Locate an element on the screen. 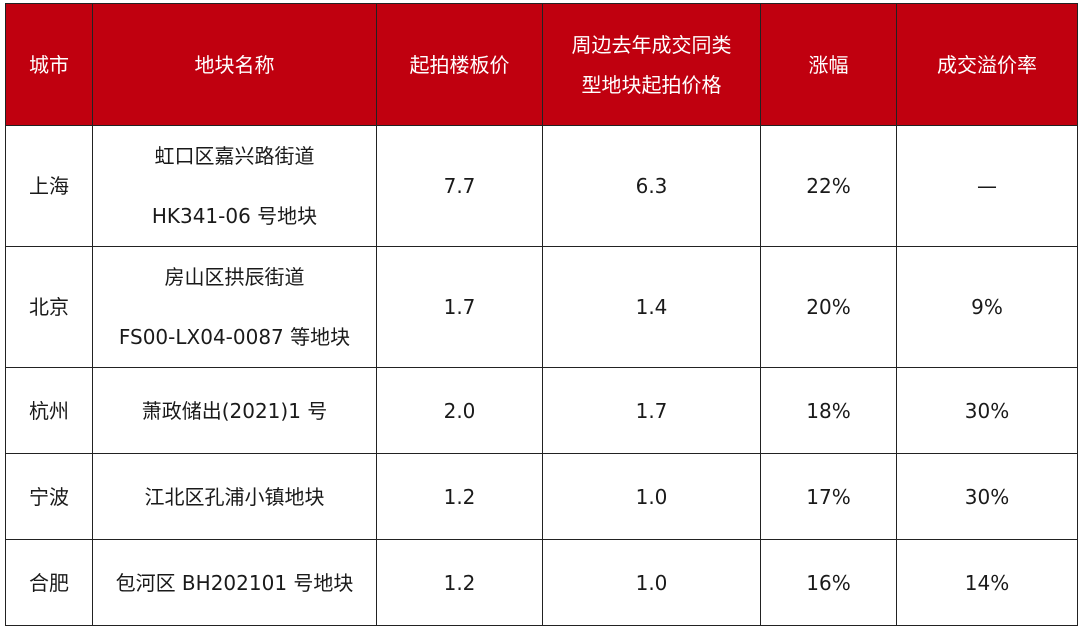 The image size is (1080, 630). cell-city: 上海 is located at coordinates (49, 186).